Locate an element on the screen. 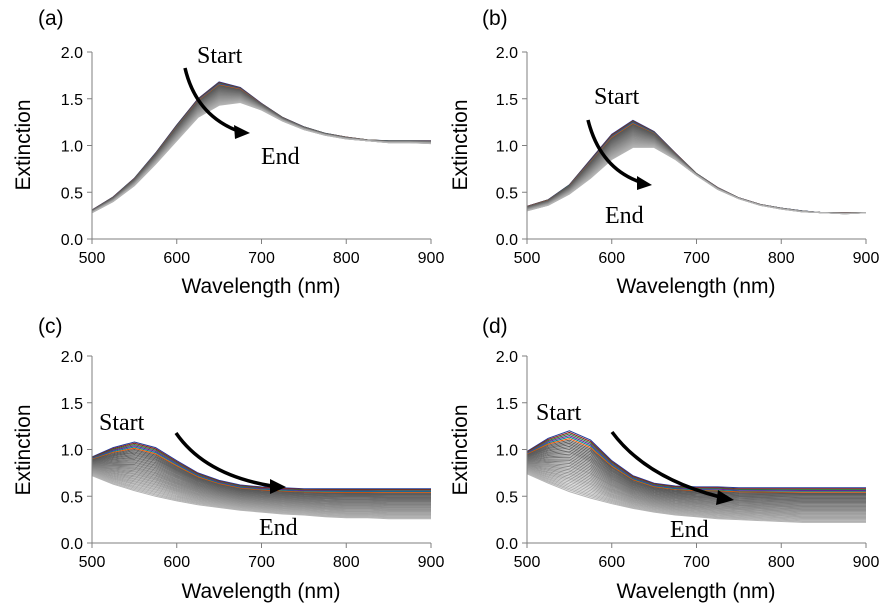 This screenshot has width=885, height=604. panel-label: (c) is located at coordinates (50, 326).